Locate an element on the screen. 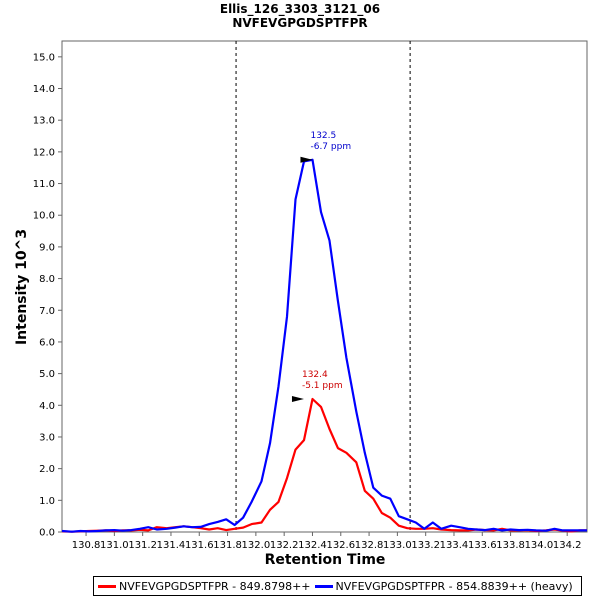  peak-rt-label: 132.5 is located at coordinates (323, 136).